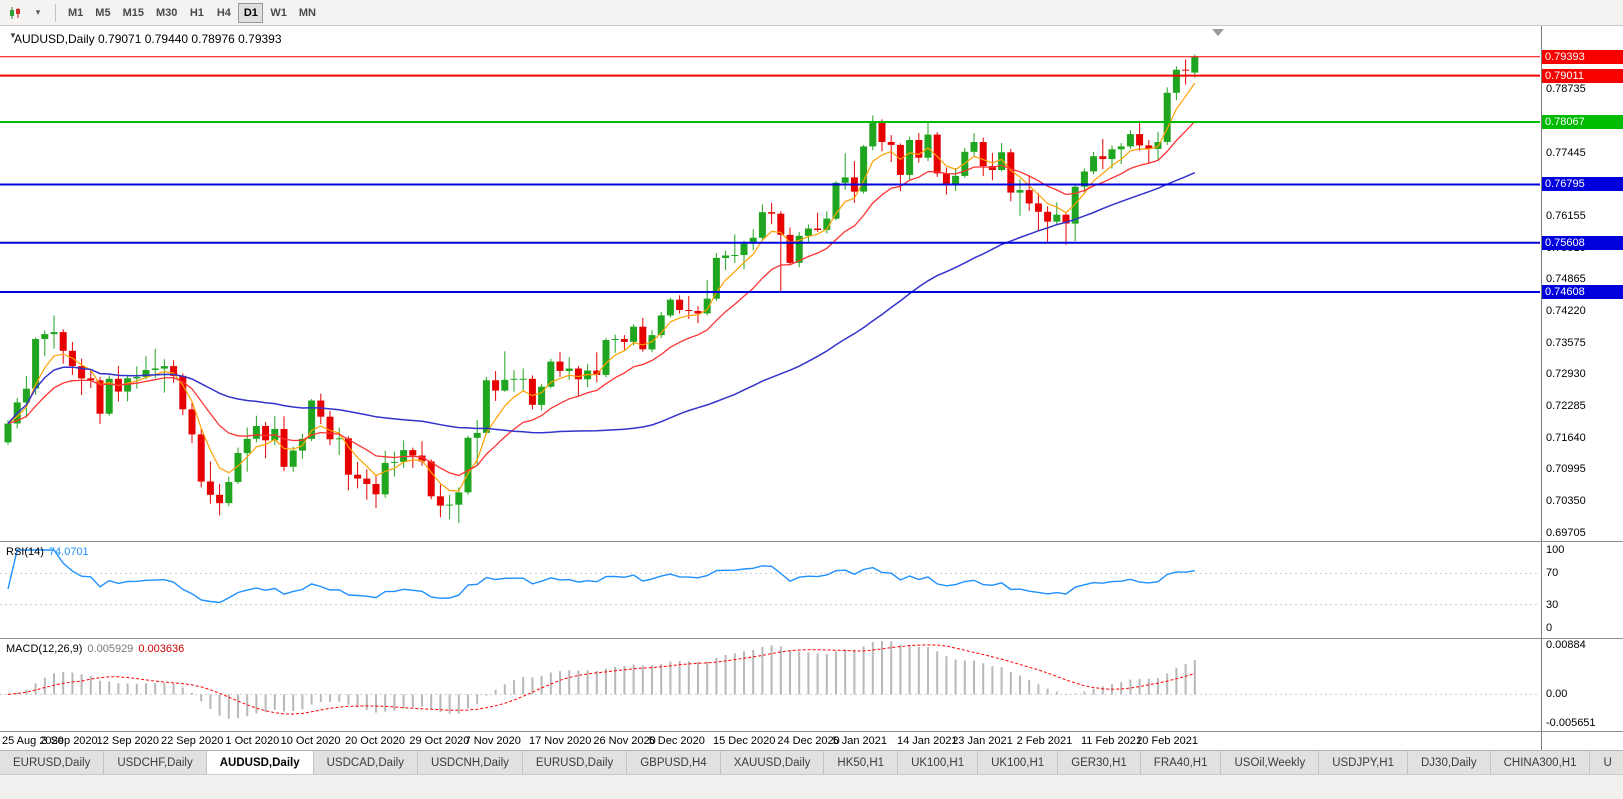  I want to click on date-label: 1 Oct 2020, so click(252, 741).